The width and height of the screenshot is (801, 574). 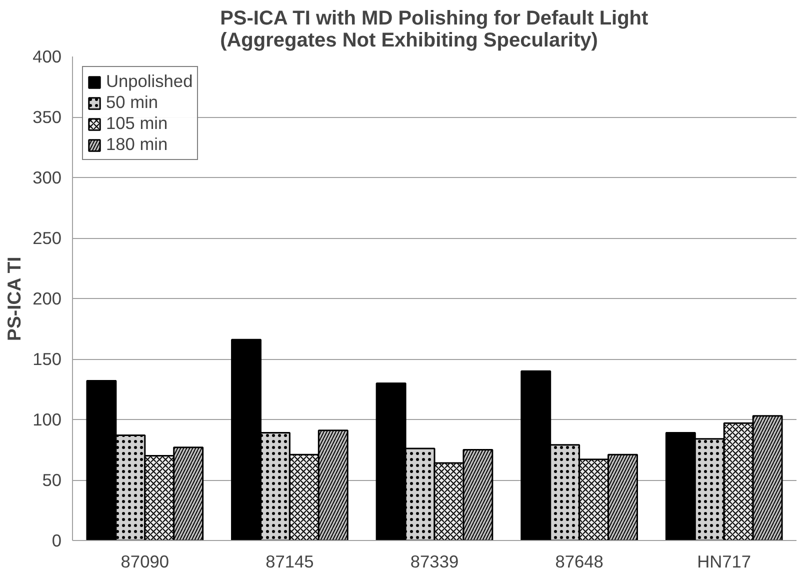 I want to click on y-tick-label: 50, so click(x=52, y=480).